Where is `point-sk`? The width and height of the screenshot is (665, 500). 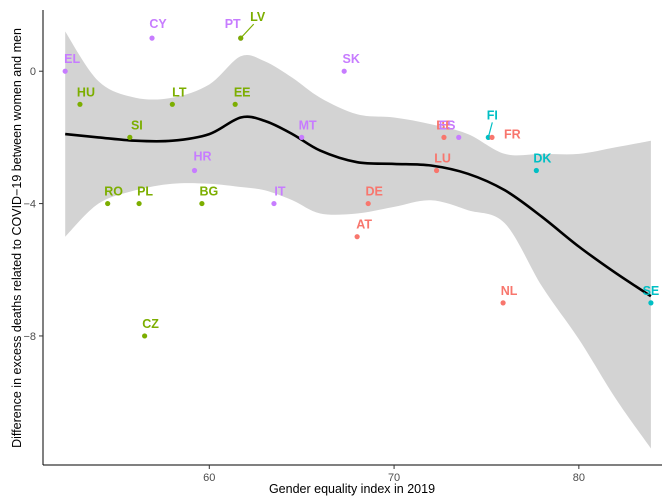
point-sk is located at coordinates (344, 71).